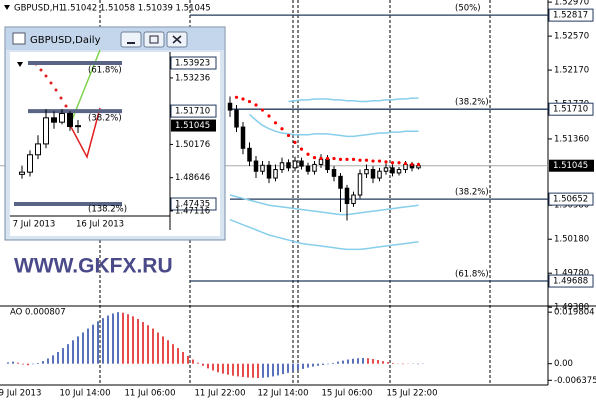 The image size is (596, 400). Describe the element at coordinates (100, 225) in the screenshot. I see `x-tick-label: 16 Jul 2013` at that location.